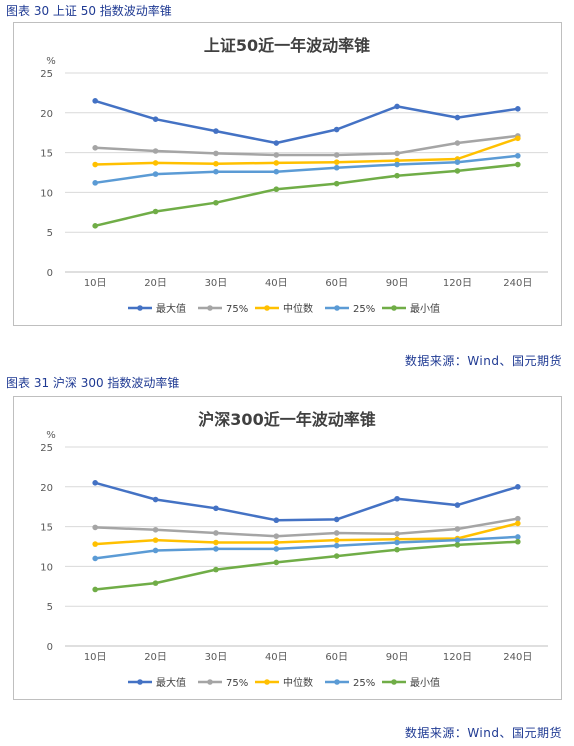  Describe the element at coordinates (216, 508) in the screenshot. I see `data-point-最大值-2` at that location.